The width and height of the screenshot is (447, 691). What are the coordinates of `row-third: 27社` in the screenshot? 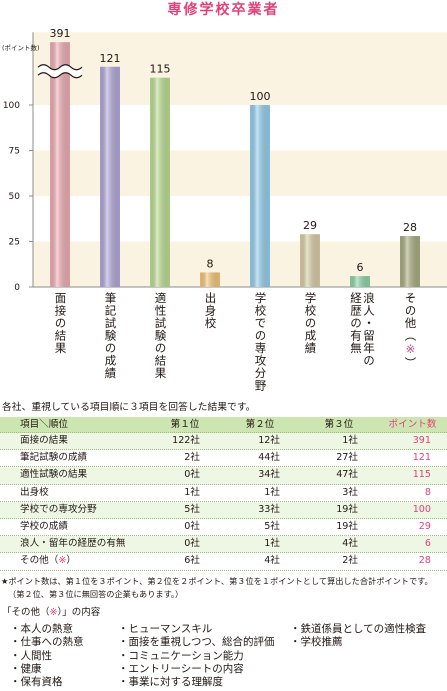 It's located at (347, 458).